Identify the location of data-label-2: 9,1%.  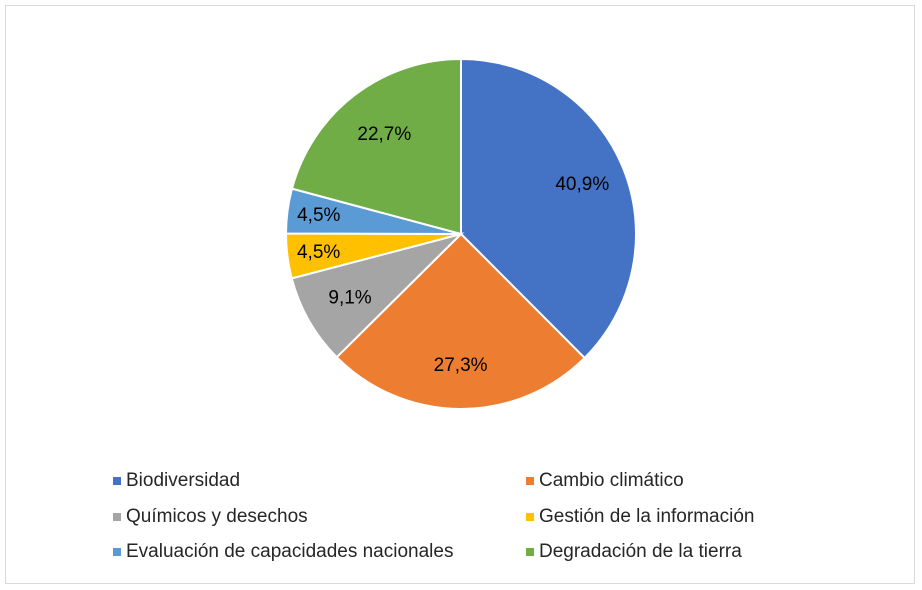
(349, 297).